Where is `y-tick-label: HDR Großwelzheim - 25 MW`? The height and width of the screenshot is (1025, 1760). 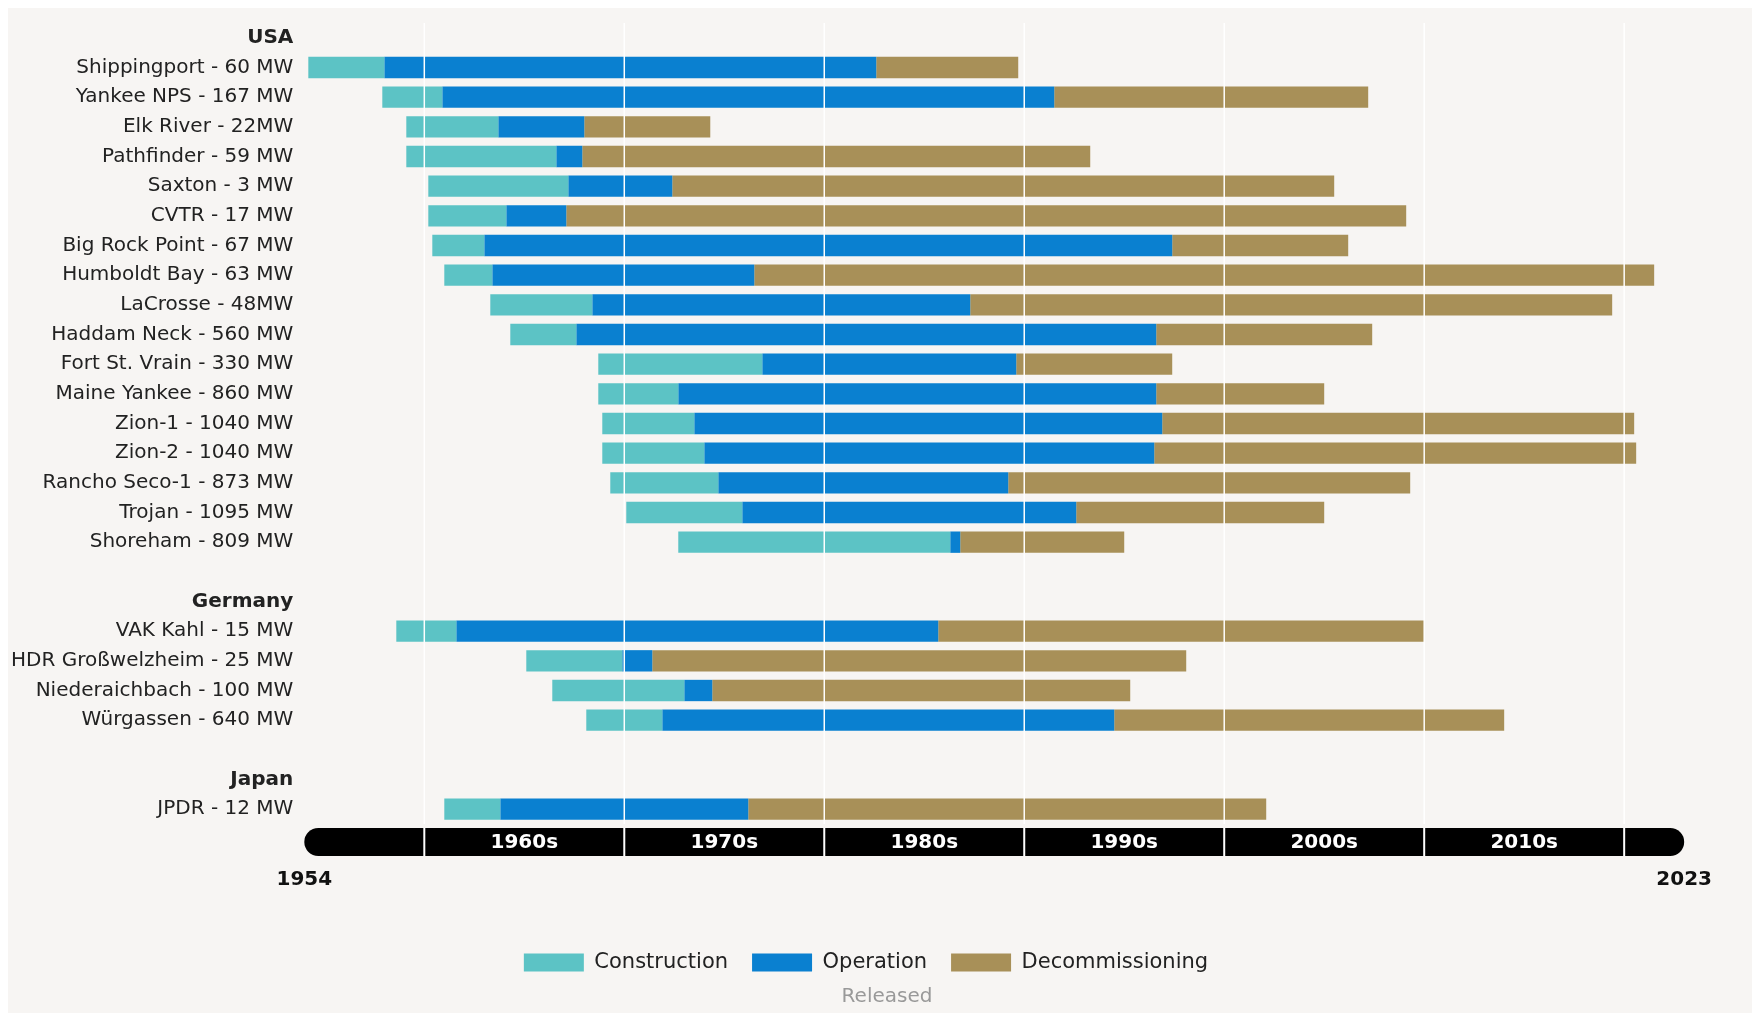 y-tick-label: HDR Großwelzheim - 25 MW is located at coordinates (152, 659).